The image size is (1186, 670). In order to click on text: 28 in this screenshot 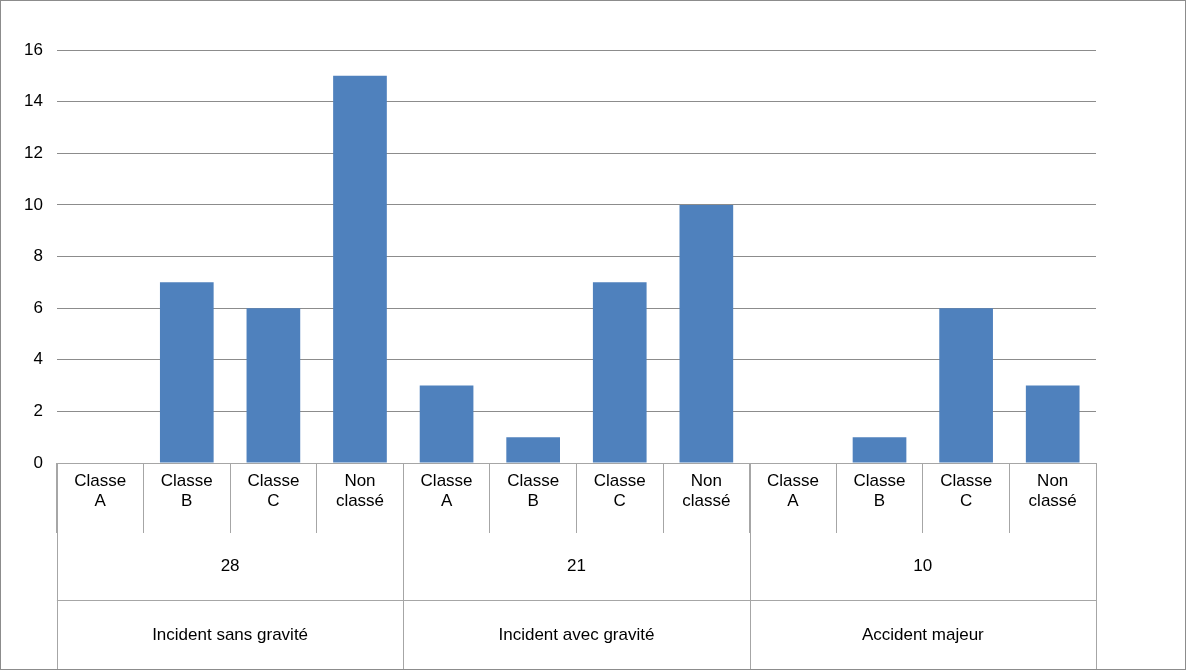, I will do `click(230, 565)`.